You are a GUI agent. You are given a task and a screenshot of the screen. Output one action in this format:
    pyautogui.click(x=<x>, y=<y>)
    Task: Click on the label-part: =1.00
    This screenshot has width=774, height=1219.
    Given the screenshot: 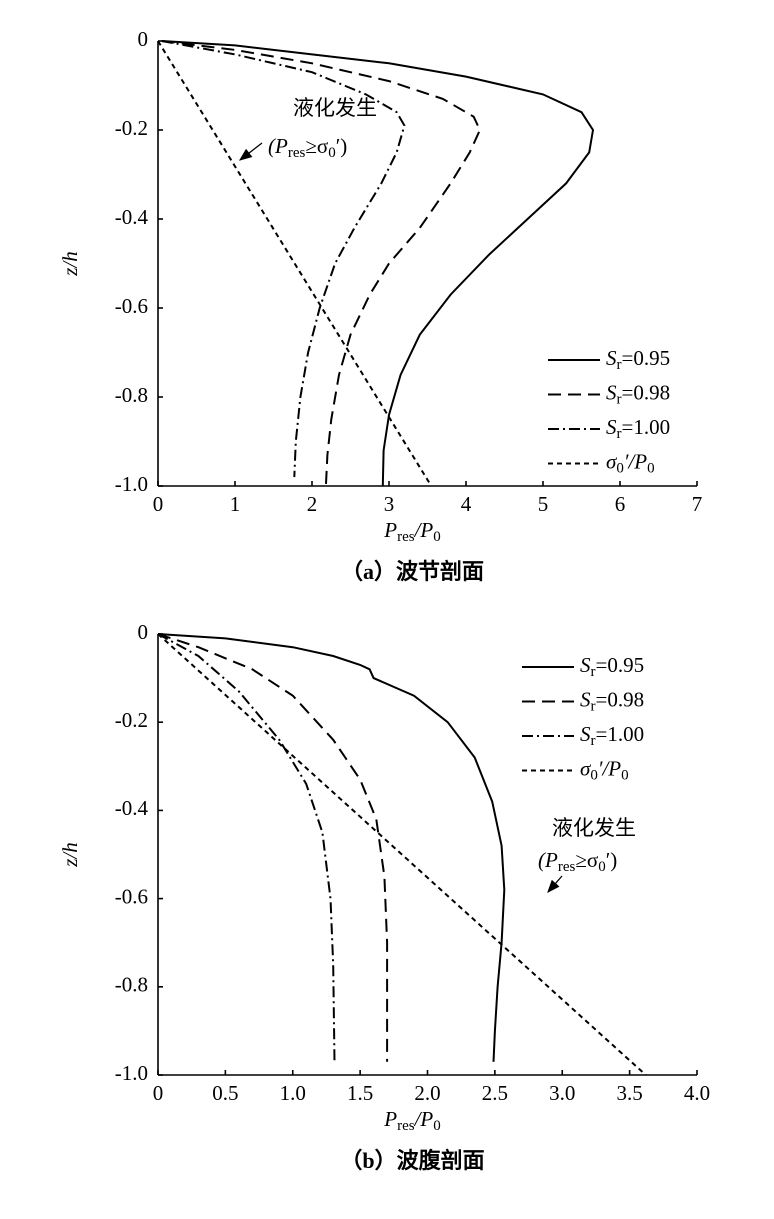 What is the action you would take?
    pyautogui.click(x=646, y=427)
    